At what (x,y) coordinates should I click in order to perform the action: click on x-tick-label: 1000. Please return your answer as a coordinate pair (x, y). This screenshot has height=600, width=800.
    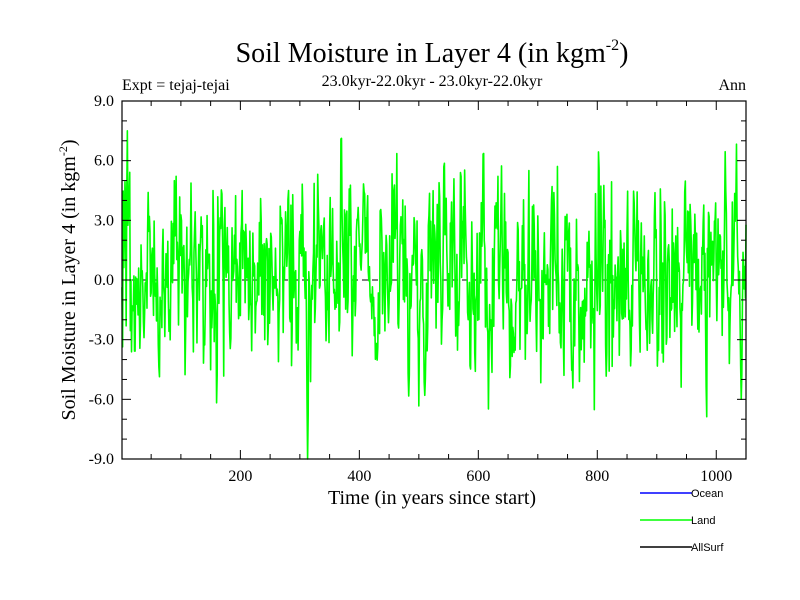
    Looking at the image, I should click on (716, 476).